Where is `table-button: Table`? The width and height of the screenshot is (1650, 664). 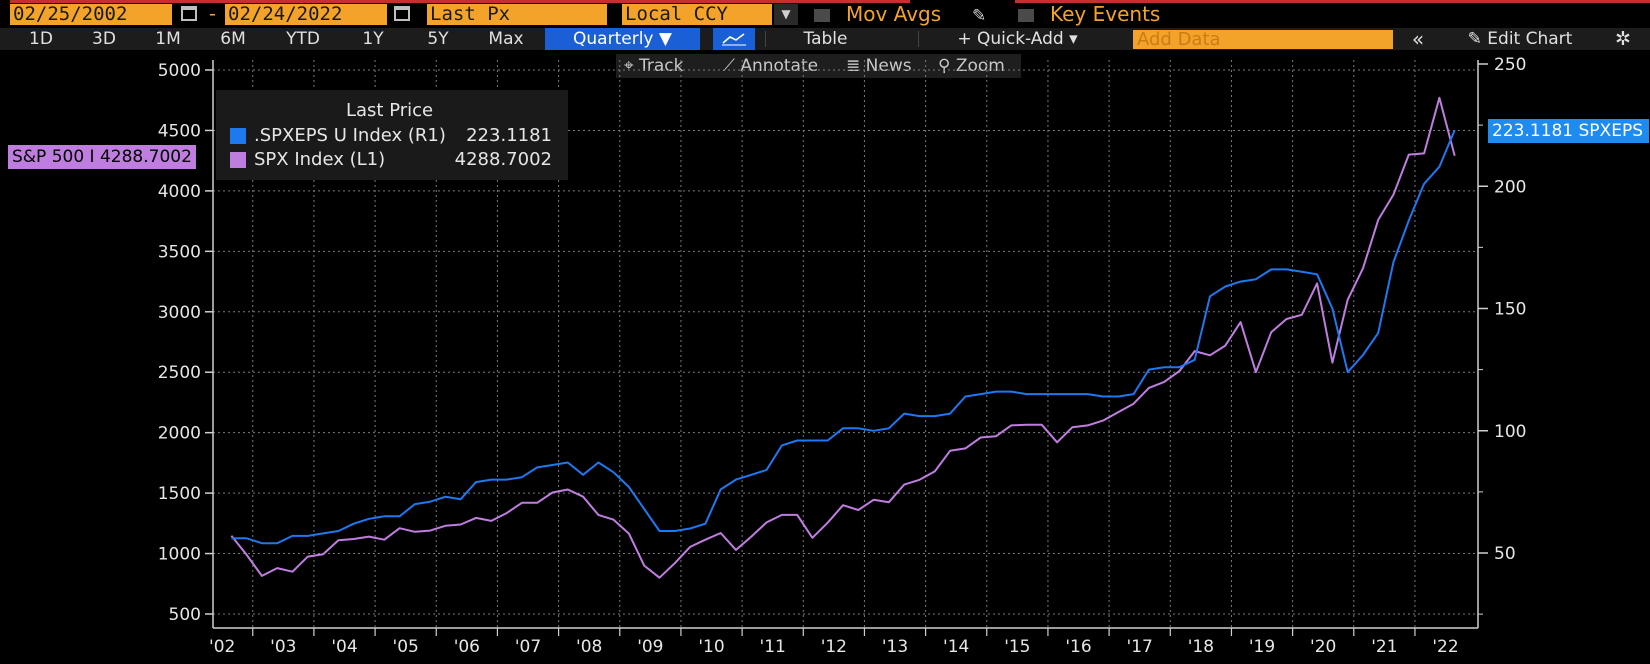
table-button: Table is located at coordinates (825, 39).